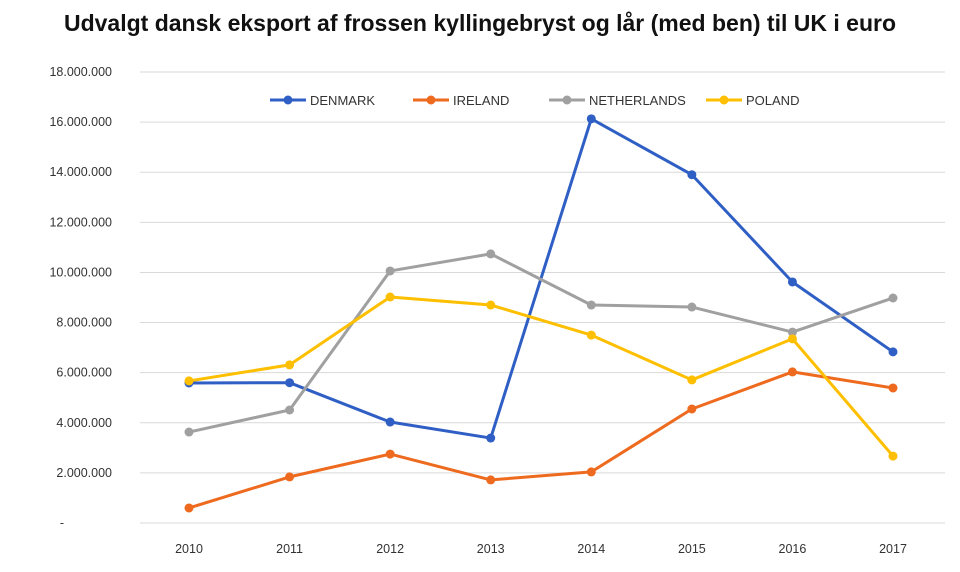 This screenshot has height=572, width=960. Describe the element at coordinates (80, 172) in the screenshot. I see `y-tick-label: 14.000.000` at that location.